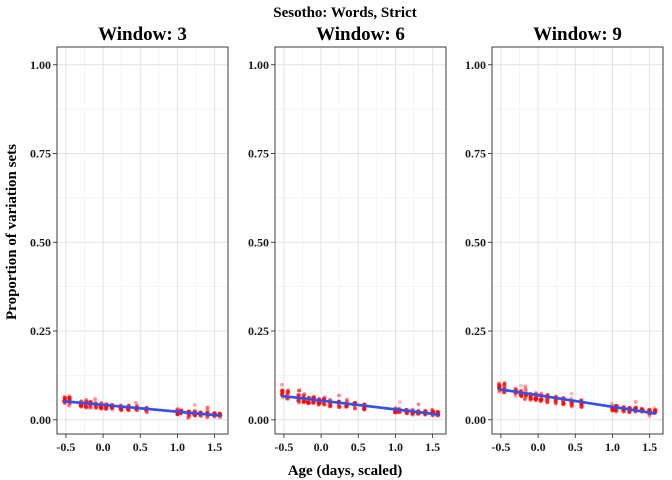 The height and width of the screenshot is (480, 672). I want to click on y-axis-title: Proportion of variation sets, so click(12, 232).